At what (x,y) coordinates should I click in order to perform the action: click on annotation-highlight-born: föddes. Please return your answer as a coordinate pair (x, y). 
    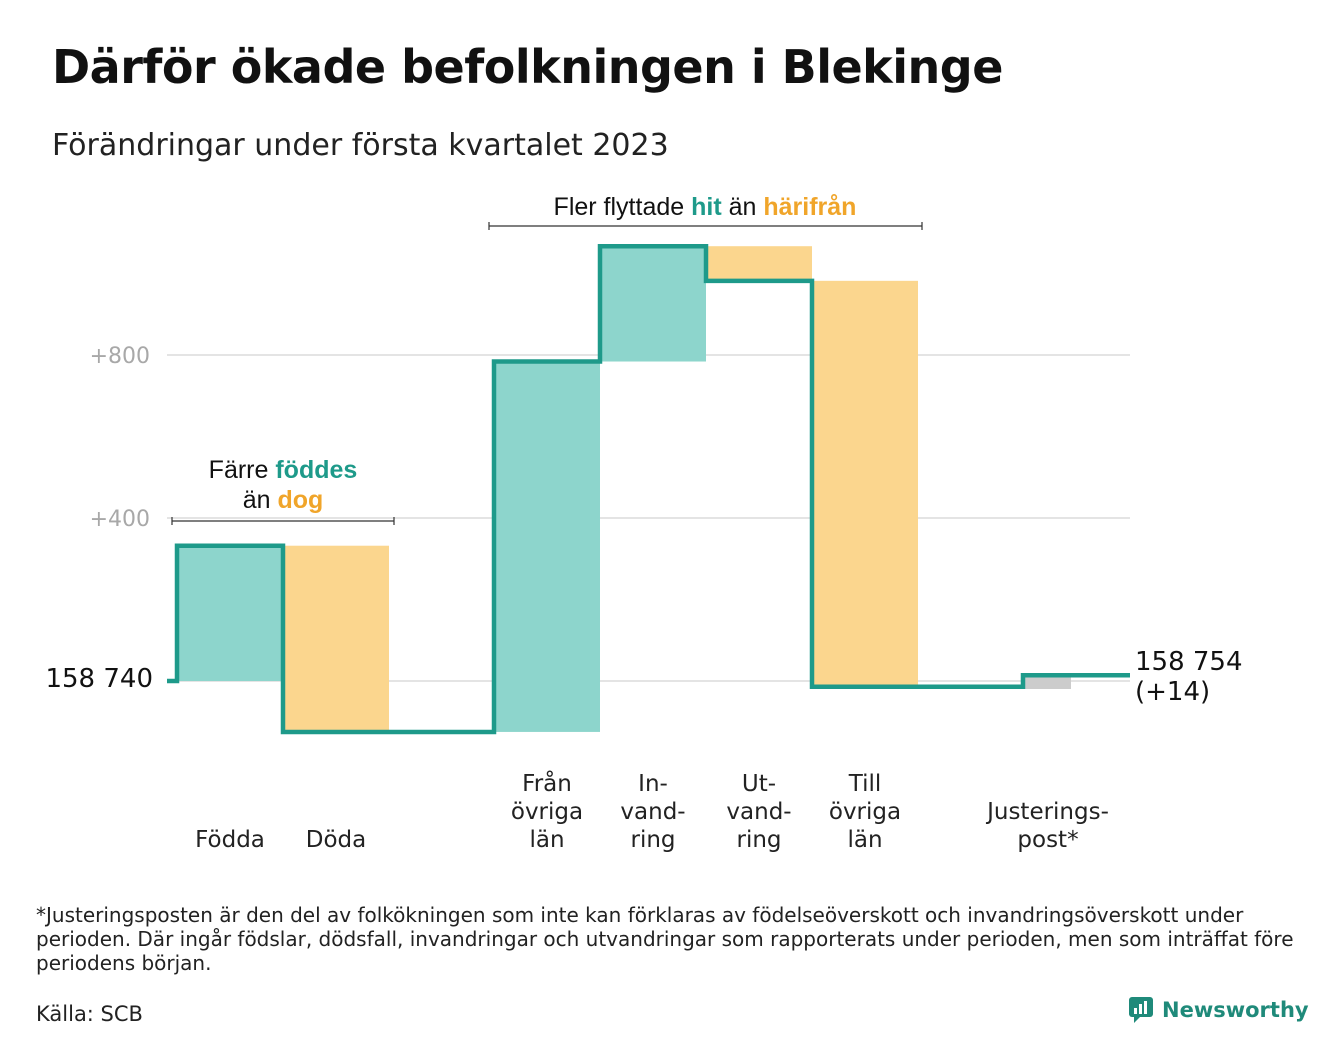
    Looking at the image, I should click on (316, 470).